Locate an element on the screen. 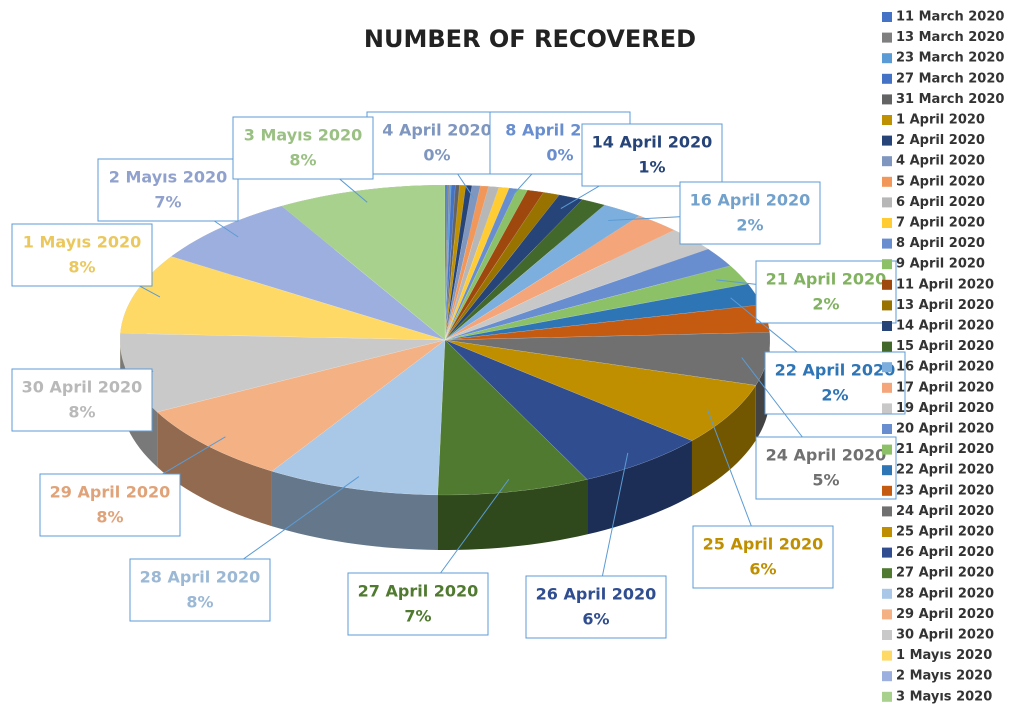 The height and width of the screenshot is (706, 1028). data-callout: 25 April 2020 6% is located at coordinates (763, 498).